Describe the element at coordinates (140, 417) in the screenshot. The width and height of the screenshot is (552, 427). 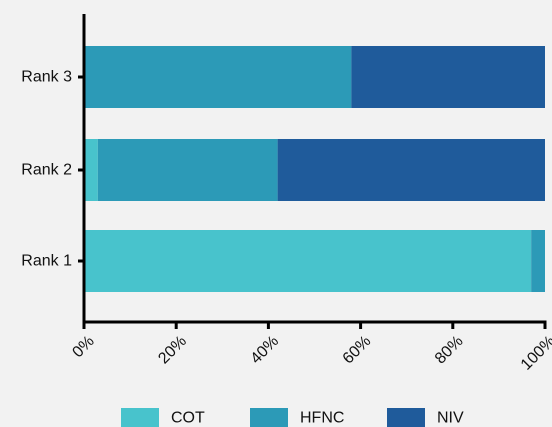
I see `legend-swatch-cot` at that location.